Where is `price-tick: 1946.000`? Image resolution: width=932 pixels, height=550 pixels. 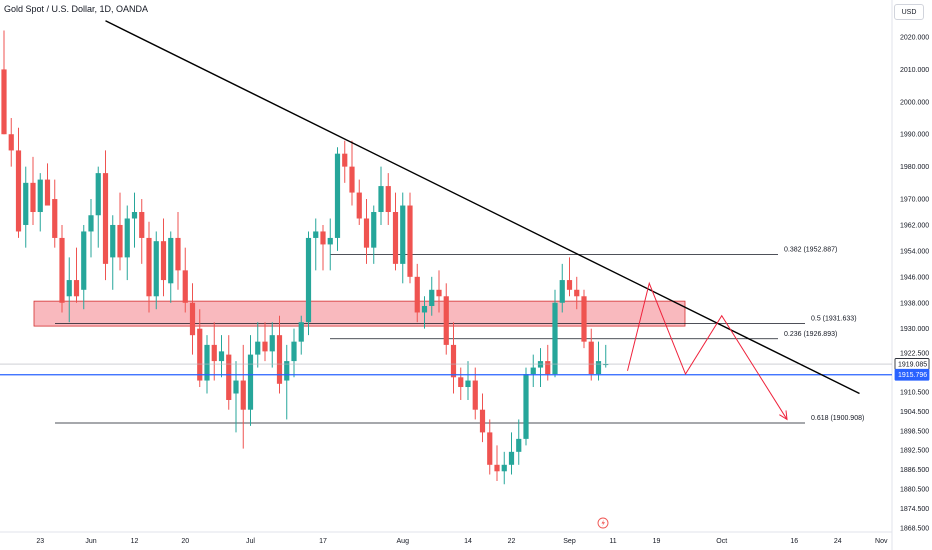
price-tick: 1946.000 is located at coordinates (914, 277).